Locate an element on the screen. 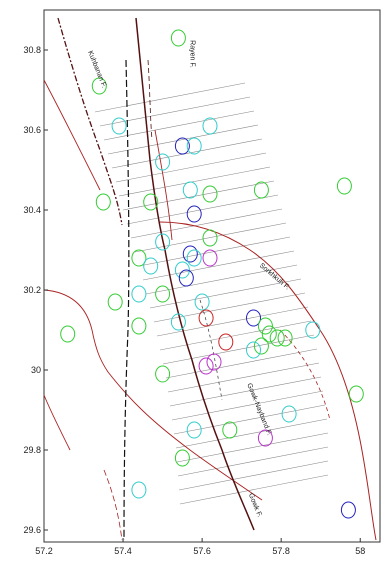 This screenshot has height=565, width=386. y-axis: 30.8 30.6 30.4 30.2 30 29.8 29.6 is located at coordinates (35, 290).